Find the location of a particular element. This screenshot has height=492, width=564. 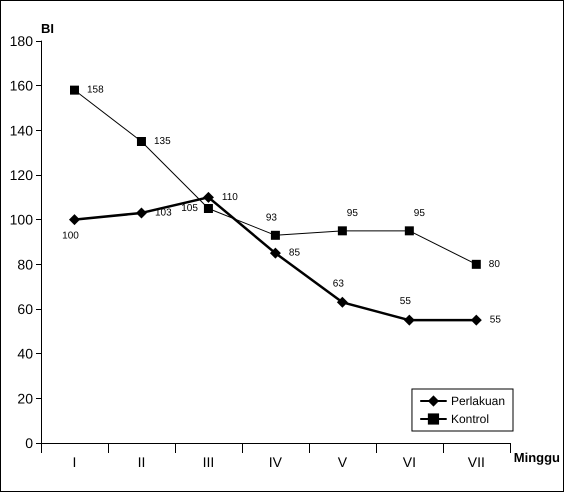

data-label: 85 is located at coordinates (294, 253).